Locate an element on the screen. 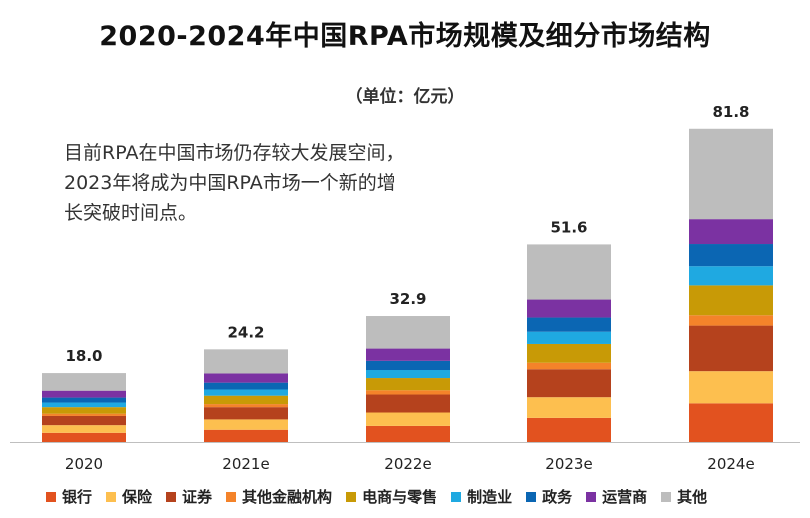 The width and height of the screenshot is (810, 518). annotation-line: 目前RPA在中国市场仍存较大发展空间， is located at coordinates (234, 153).